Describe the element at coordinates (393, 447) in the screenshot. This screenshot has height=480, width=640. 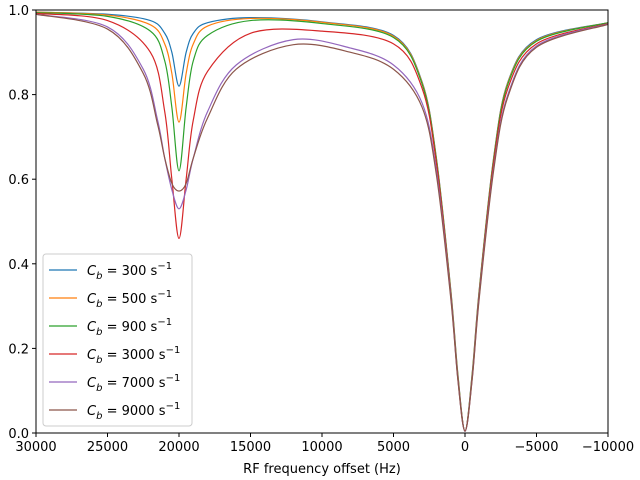
I see `x-tick-label: 5000` at that location.